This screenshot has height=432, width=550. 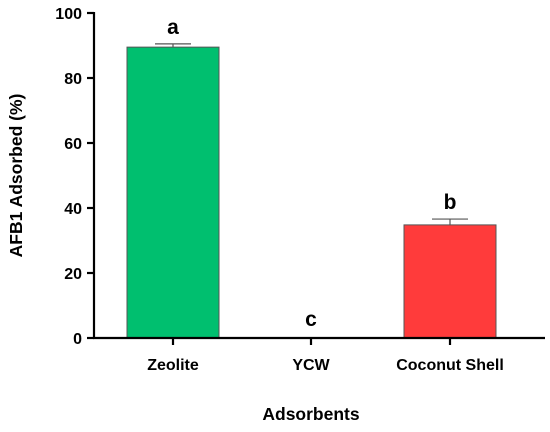 What do you see at coordinates (450, 281) in the screenshot?
I see `bar-coconut-shell` at bounding box center [450, 281].